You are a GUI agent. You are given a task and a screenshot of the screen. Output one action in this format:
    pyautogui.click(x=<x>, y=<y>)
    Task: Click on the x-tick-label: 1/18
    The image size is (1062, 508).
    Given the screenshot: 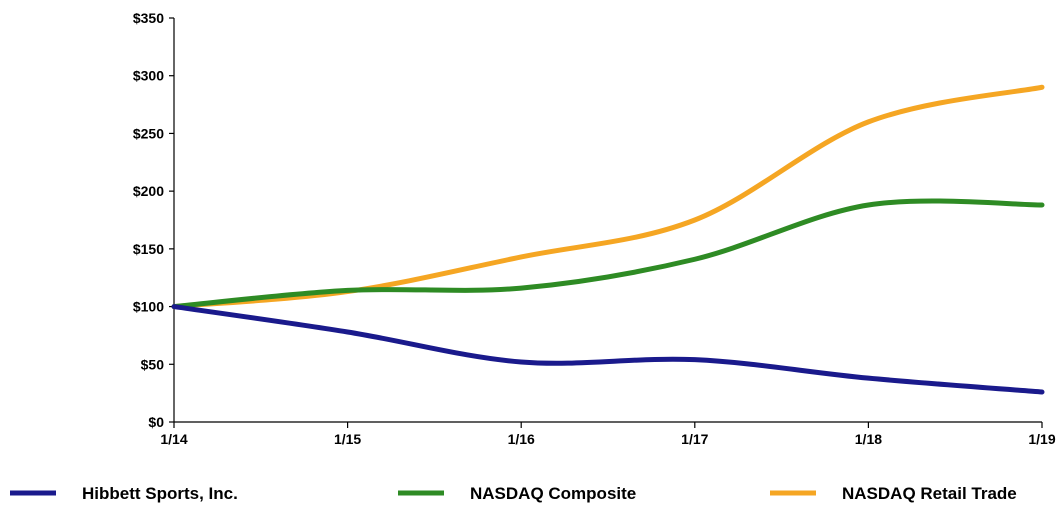 What is the action you would take?
    pyautogui.click(x=868, y=439)
    